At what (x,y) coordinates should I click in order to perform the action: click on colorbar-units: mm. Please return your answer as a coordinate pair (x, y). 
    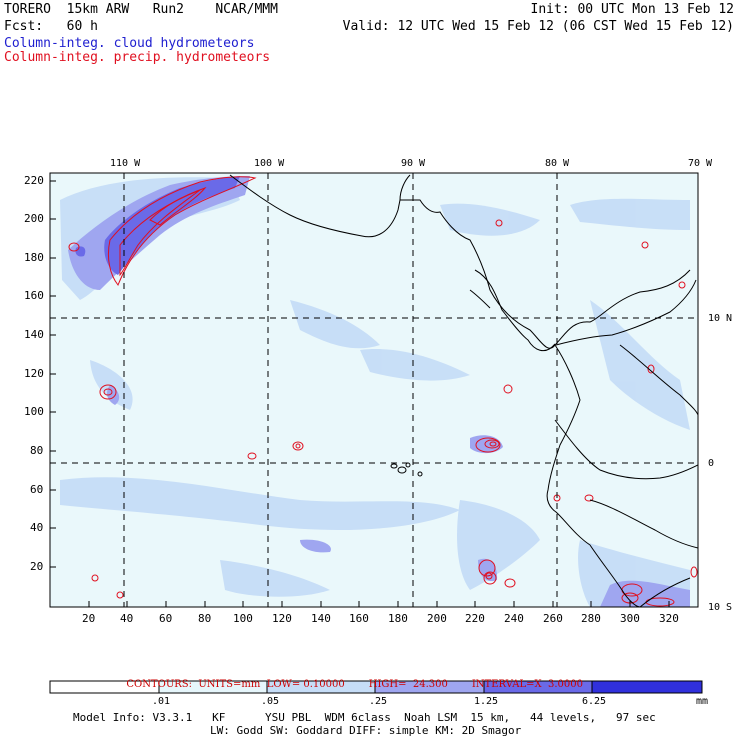
    Looking at the image, I should click on (702, 701).